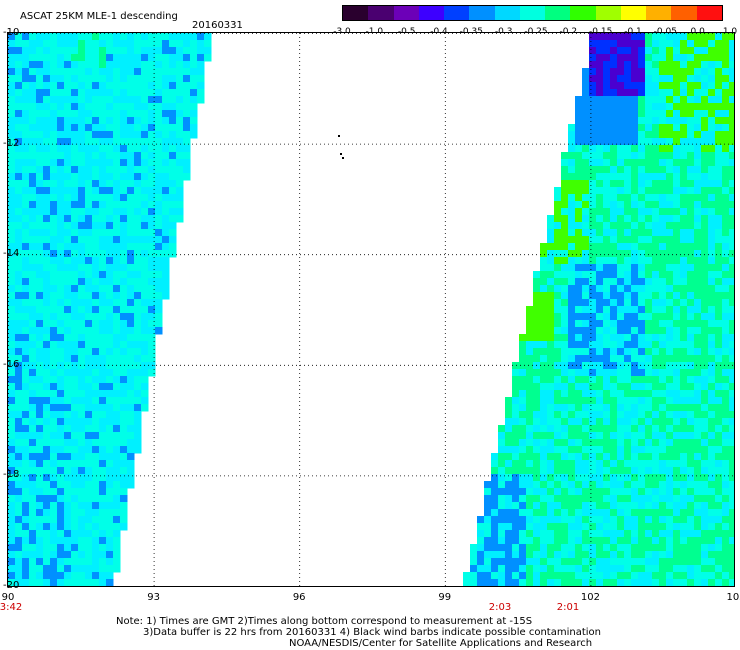  What do you see at coordinates (11, 607) in the screenshot?
I see `time-left: 3:42` at bounding box center [11, 607].